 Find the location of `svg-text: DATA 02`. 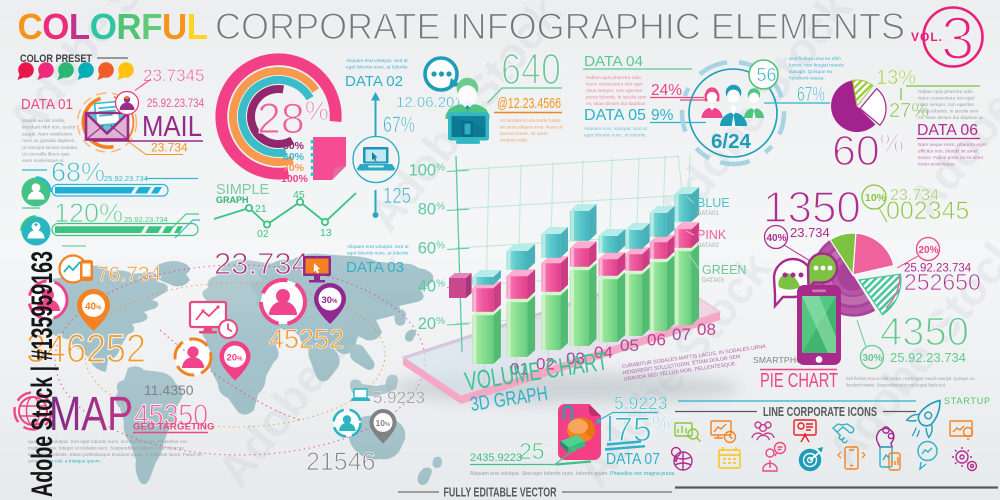

svg-text: DATA 02 is located at coordinates (374, 82).